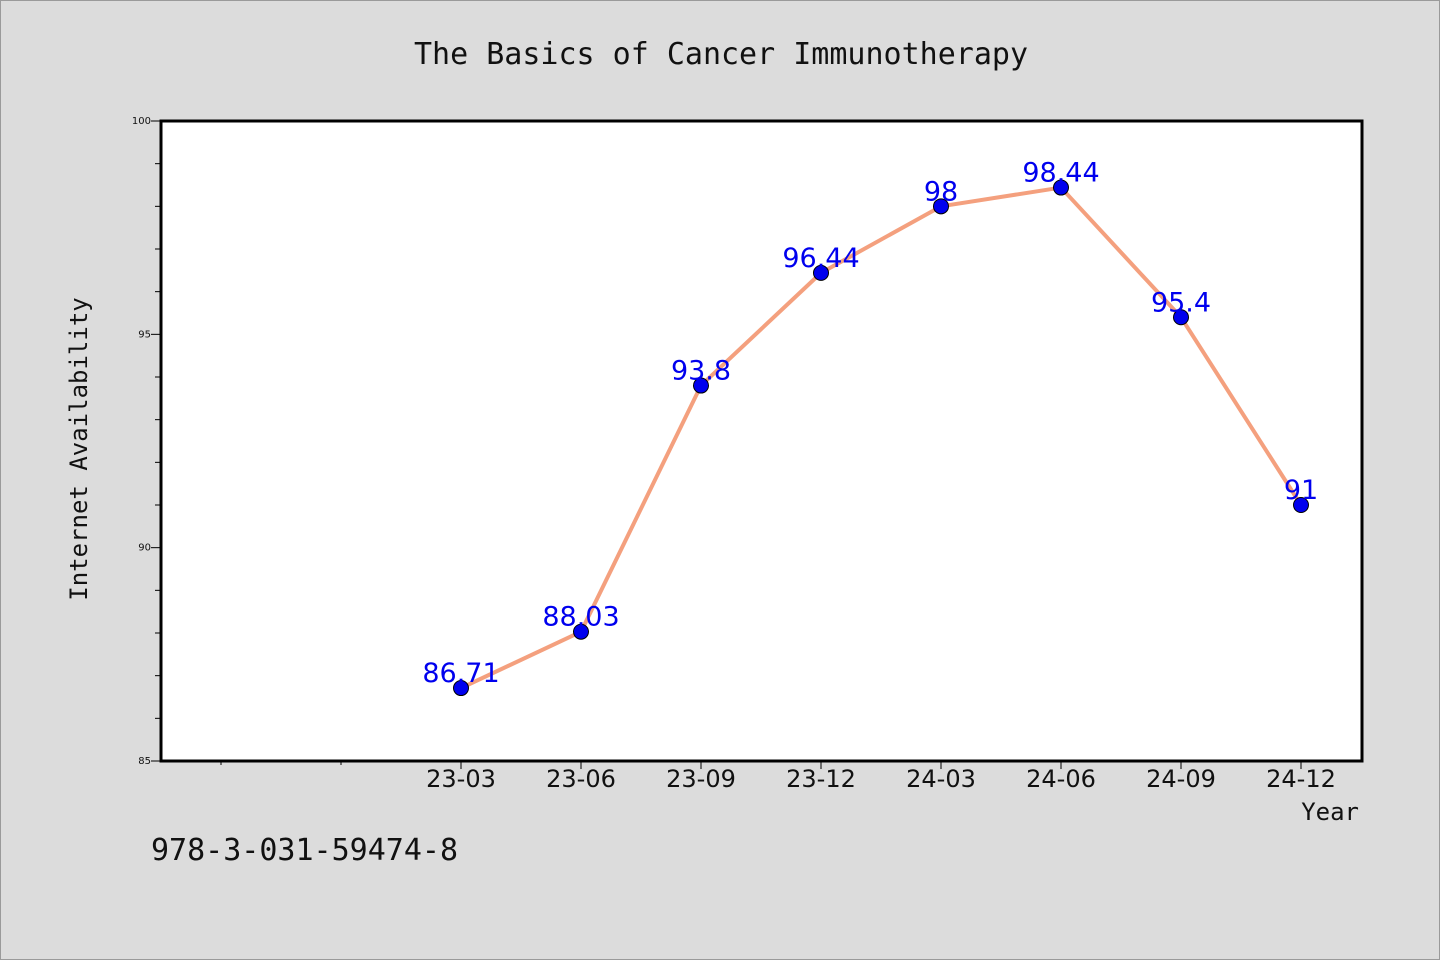 The height and width of the screenshot is (960, 1440). What do you see at coordinates (79, 448) in the screenshot?
I see `y-axis-label: Internet Availability` at bounding box center [79, 448].